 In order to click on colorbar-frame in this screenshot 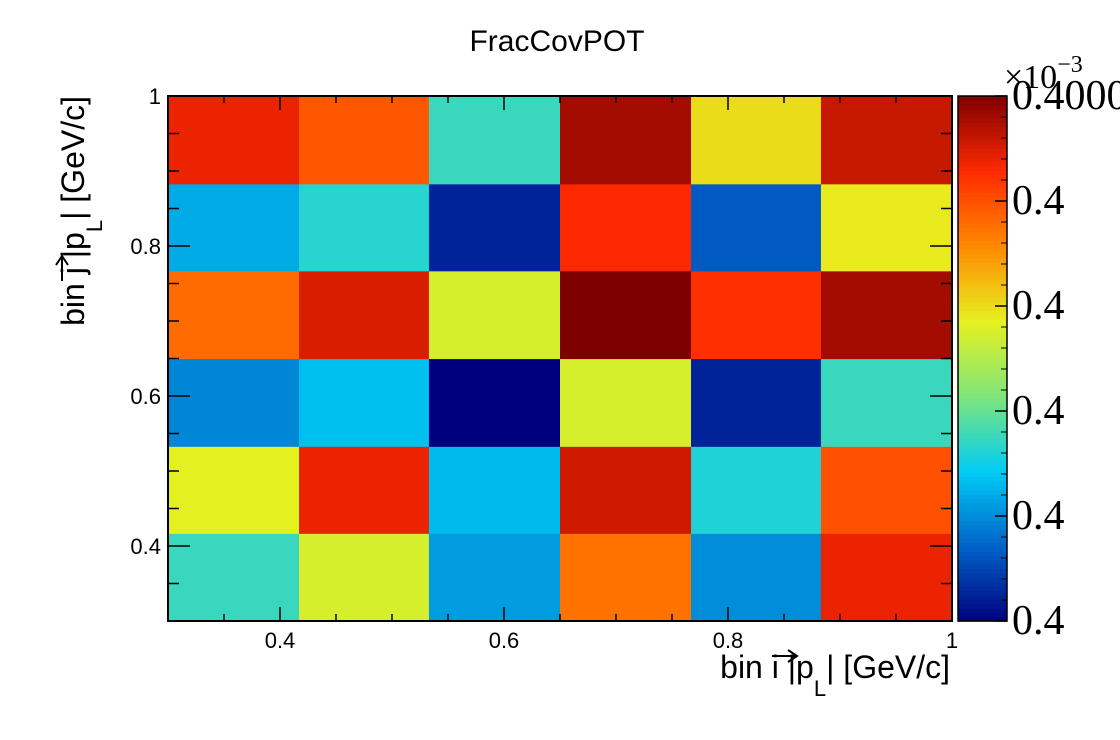, I will do `click(982, 358)`.